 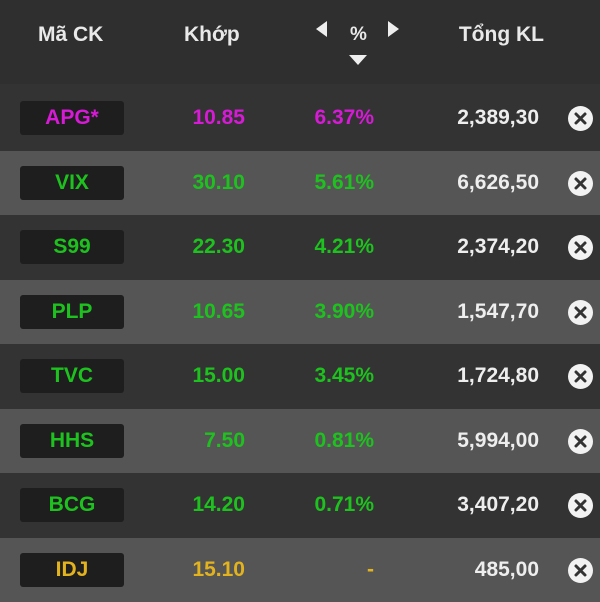 What do you see at coordinates (72, 376) in the screenshot?
I see `stock-code: TVC` at bounding box center [72, 376].